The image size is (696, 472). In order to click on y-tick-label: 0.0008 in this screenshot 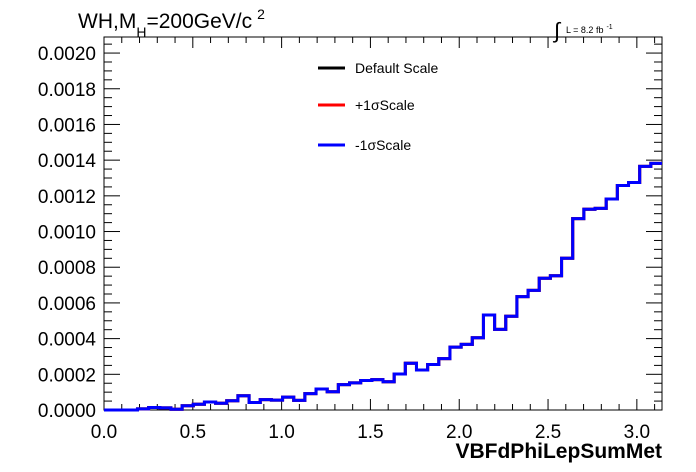, I will do `click(67, 268)`.